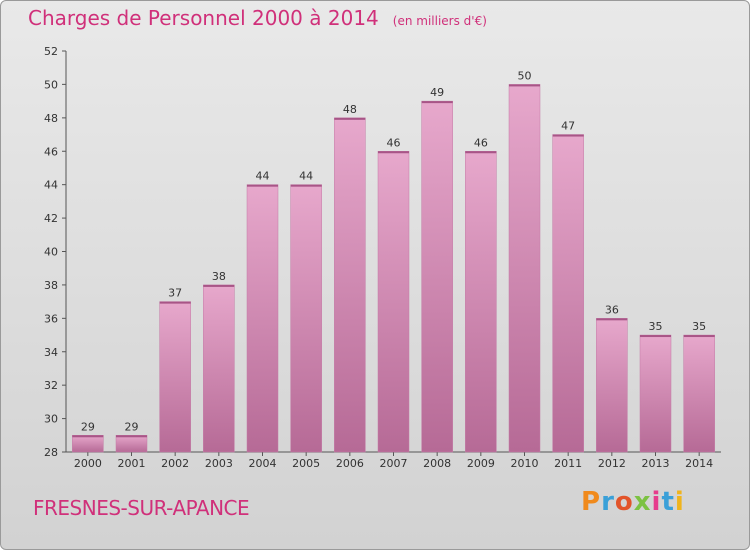 Image resolution: width=750 pixels, height=550 pixels. I want to click on x-tick-label: 2000, so click(88, 463).